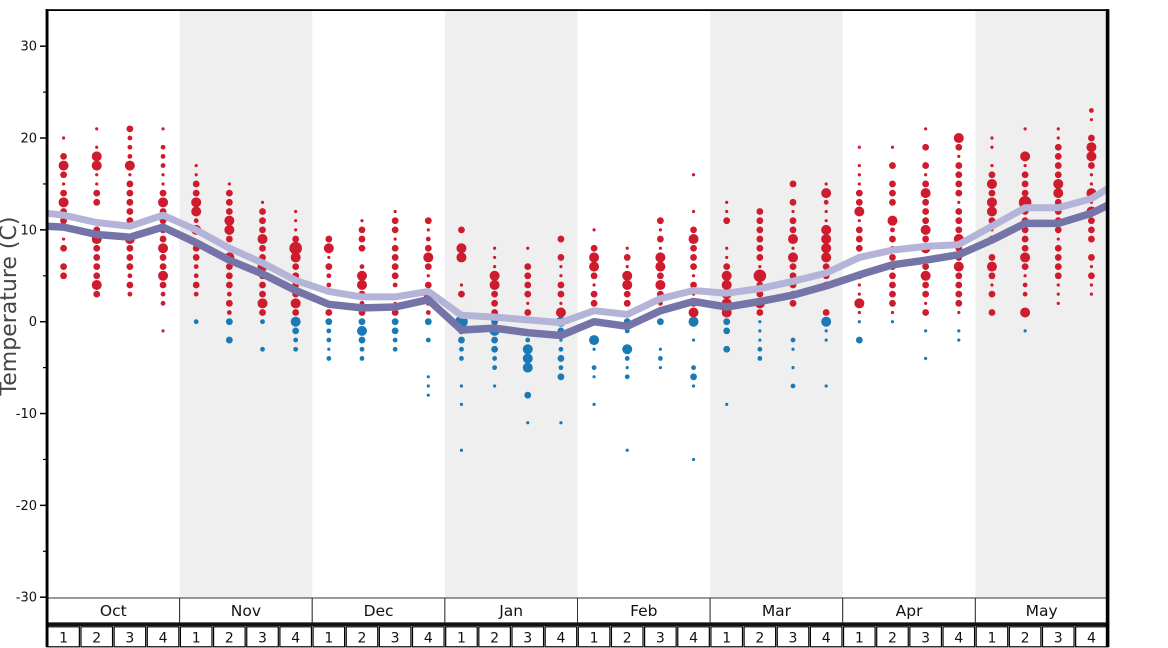  I want to click on shaded-month-band, so click(246, 304).